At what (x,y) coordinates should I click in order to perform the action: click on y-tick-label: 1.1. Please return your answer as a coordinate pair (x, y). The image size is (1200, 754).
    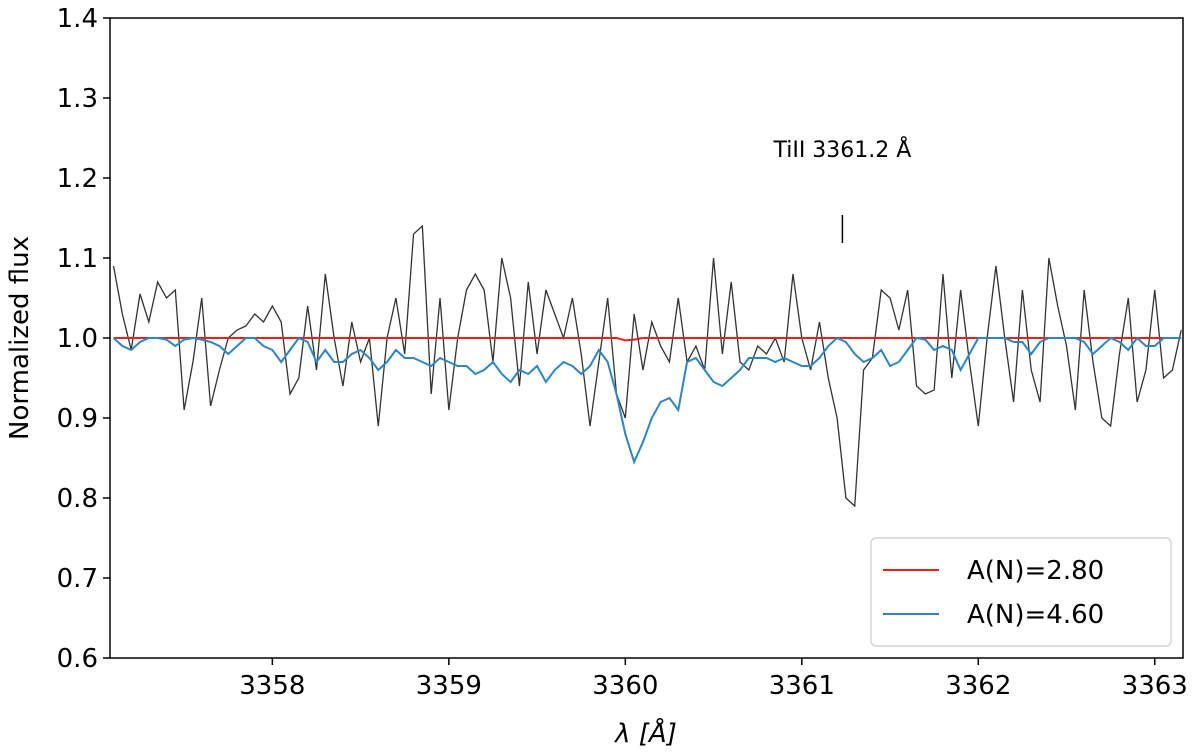
    Looking at the image, I should click on (77, 259).